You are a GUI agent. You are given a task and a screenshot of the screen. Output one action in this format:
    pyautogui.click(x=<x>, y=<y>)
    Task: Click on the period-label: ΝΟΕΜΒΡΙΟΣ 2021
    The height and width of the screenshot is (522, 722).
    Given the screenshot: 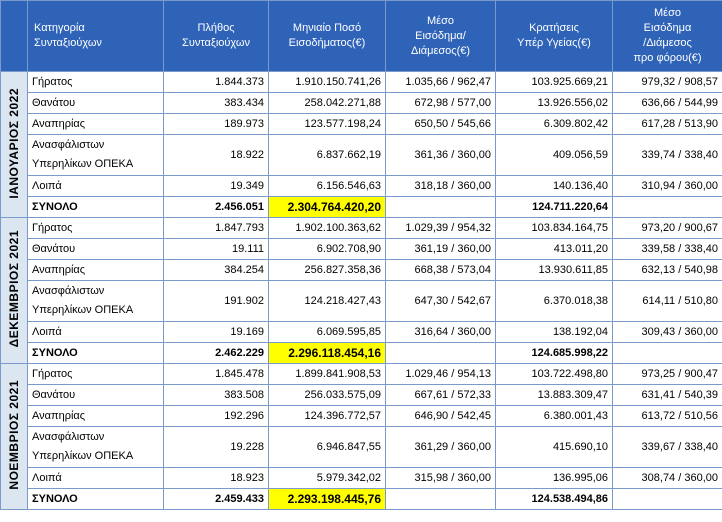 What is the action you would take?
    pyautogui.click(x=14, y=435)
    